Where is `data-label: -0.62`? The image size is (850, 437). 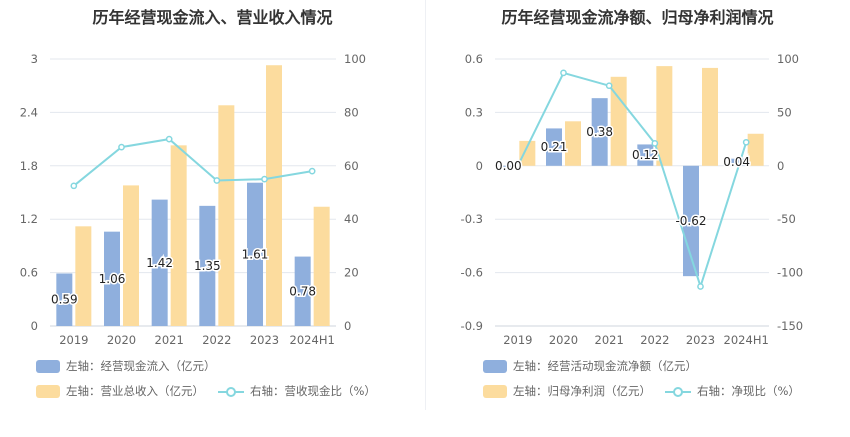
data-label: -0.62 is located at coordinates (690, 221).